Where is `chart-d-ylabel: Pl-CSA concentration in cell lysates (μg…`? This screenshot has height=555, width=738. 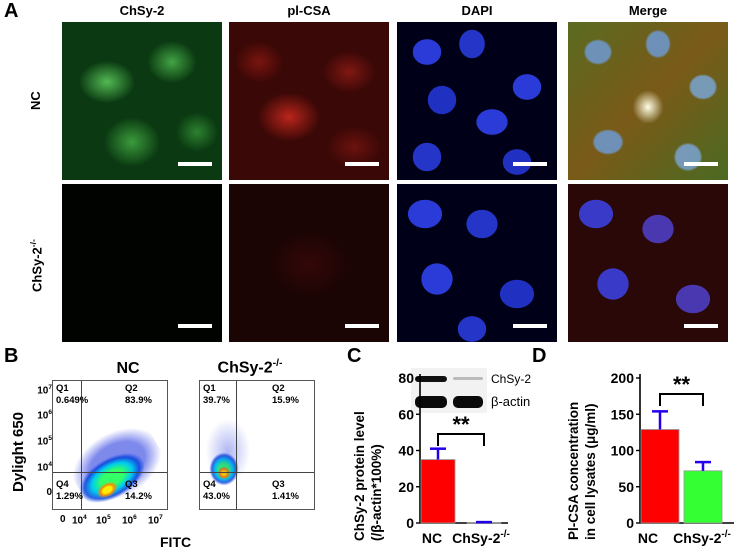 chart-d-ylabel: Pl-CSA concentration in cell lysates (μg… is located at coordinates (582, 470).